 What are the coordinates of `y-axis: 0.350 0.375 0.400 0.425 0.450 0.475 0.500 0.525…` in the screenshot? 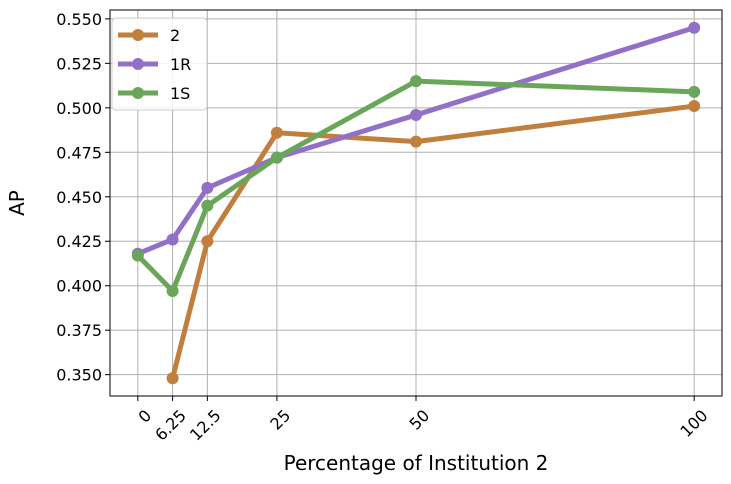 It's located at (83, 197).